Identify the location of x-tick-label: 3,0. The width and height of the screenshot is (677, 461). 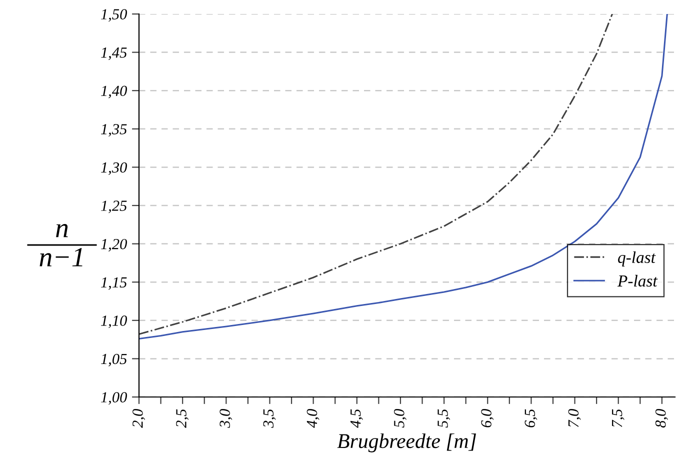
(226, 418).